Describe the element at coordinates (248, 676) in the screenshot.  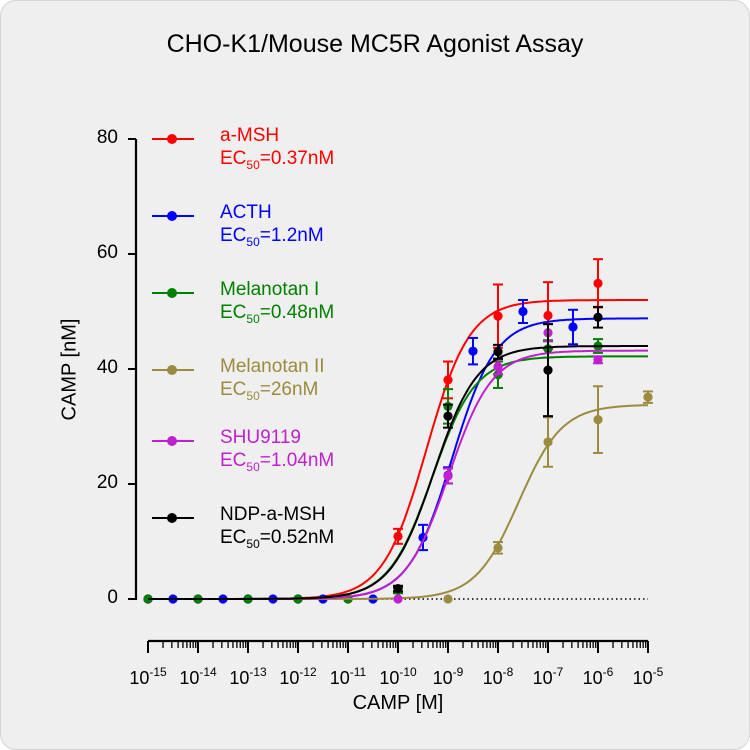
I see `x-tick-label: 10⁻¹³` at that location.